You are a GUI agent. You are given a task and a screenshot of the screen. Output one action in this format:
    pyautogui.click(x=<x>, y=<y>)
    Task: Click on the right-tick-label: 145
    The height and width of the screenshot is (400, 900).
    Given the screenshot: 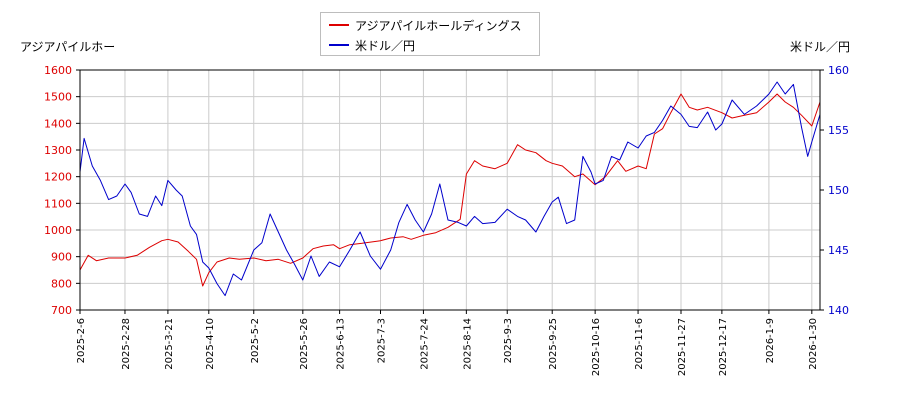 What is the action you would take?
    pyautogui.click(x=838, y=250)
    